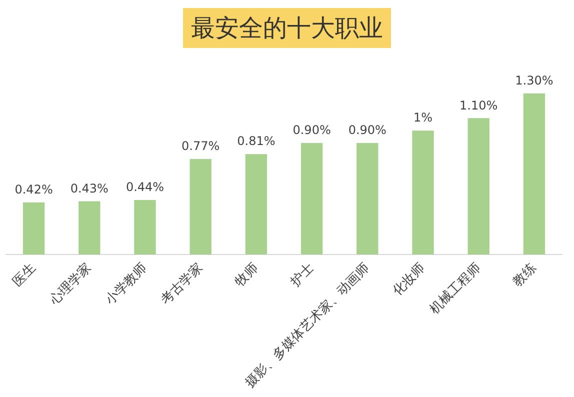  What do you see at coordinates (302, 275) in the screenshot?
I see `x-tick-label: 护士` at bounding box center [302, 275].